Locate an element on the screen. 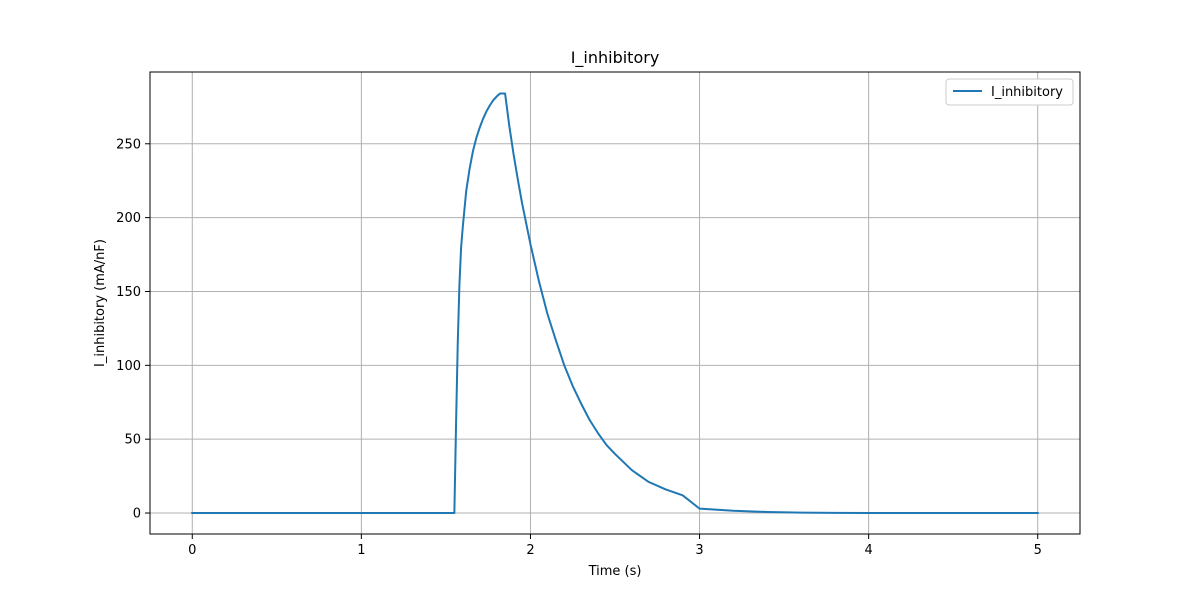  x-tick-label: 4 is located at coordinates (868, 550).